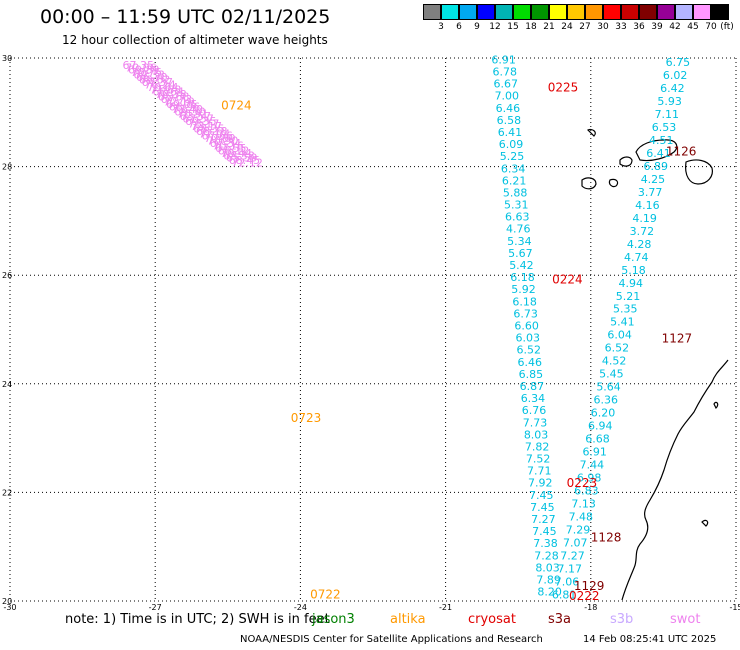 The image size is (740, 650). Describe the element at coordinates (160, 84) in the screenshot. I see `wave-height-value: 76.24` at that location.